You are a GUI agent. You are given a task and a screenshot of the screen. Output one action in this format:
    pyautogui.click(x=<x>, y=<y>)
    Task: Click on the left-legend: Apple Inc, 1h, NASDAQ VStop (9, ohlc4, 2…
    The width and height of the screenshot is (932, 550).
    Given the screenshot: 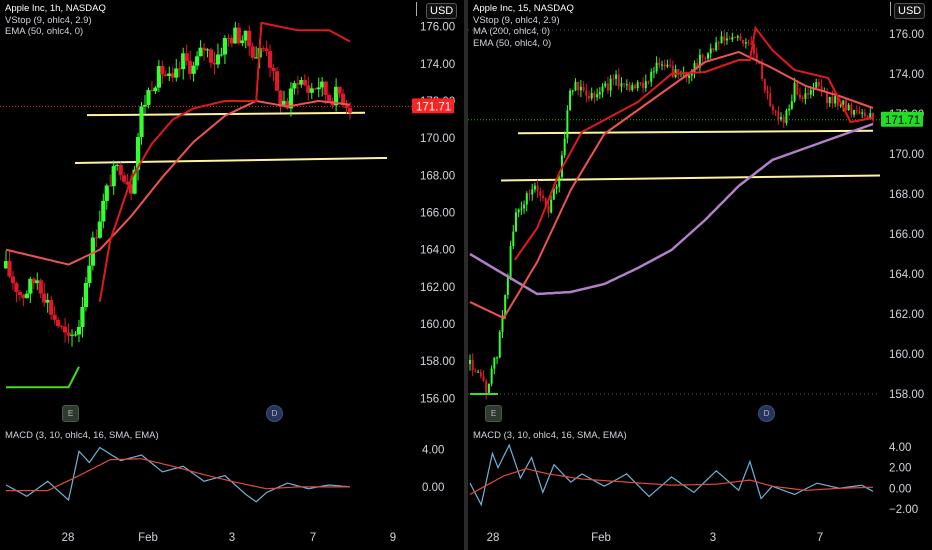 What is the action you would take?
    pyautogui.click(x=55, y=20)
    